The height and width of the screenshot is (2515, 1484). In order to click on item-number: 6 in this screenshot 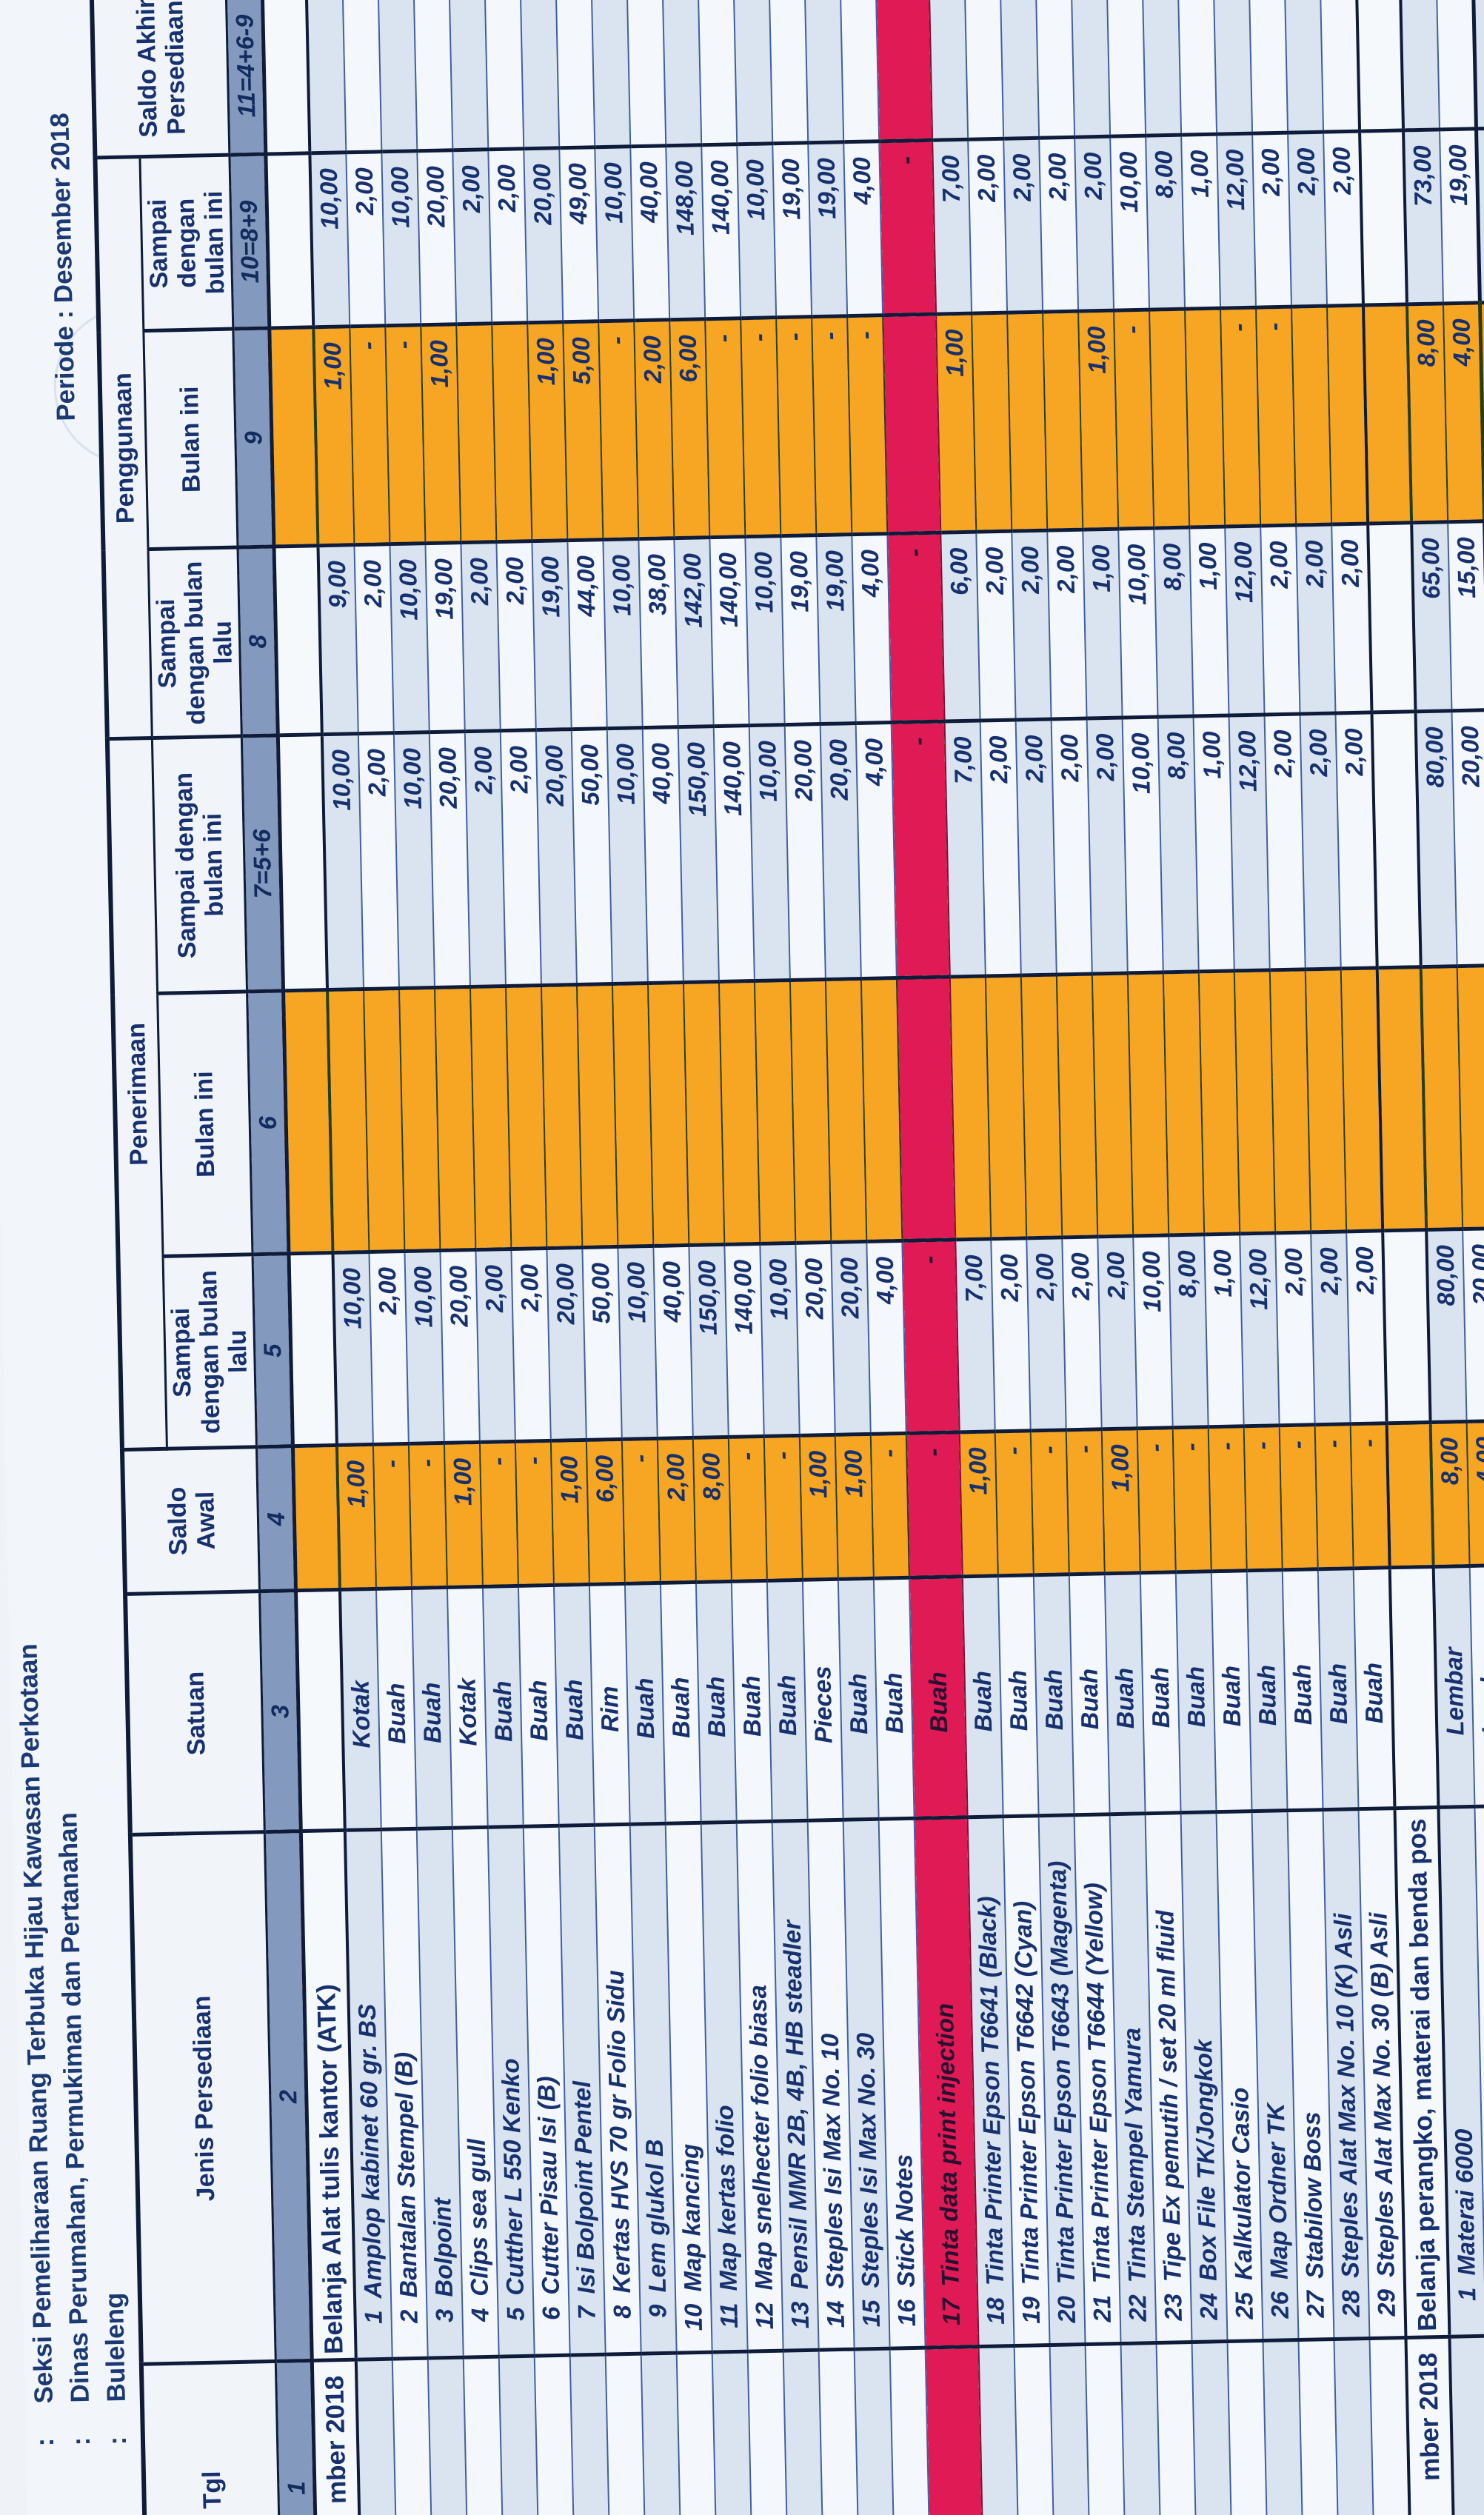, I will do `click(551, 2314)`.